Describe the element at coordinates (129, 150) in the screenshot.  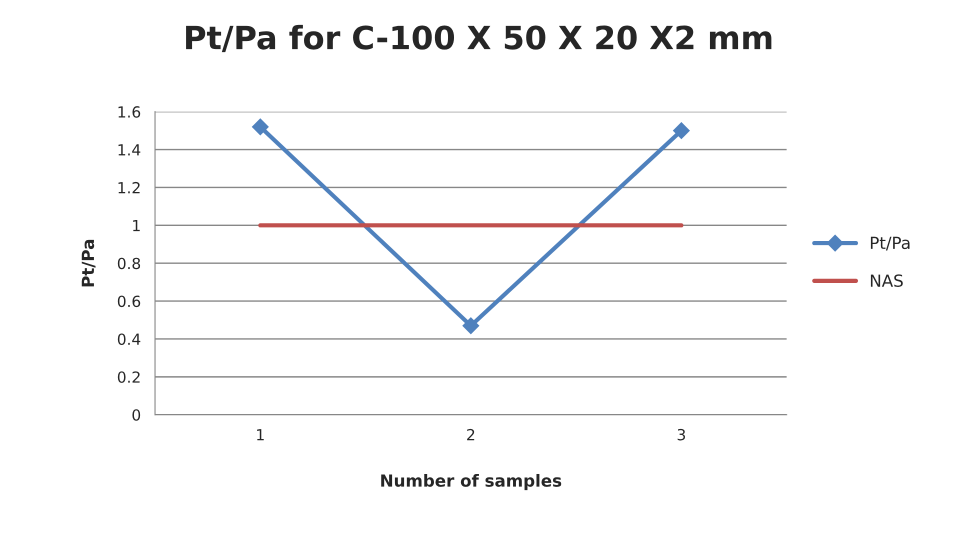
I see `y-tick-label: 1.4` at that location.